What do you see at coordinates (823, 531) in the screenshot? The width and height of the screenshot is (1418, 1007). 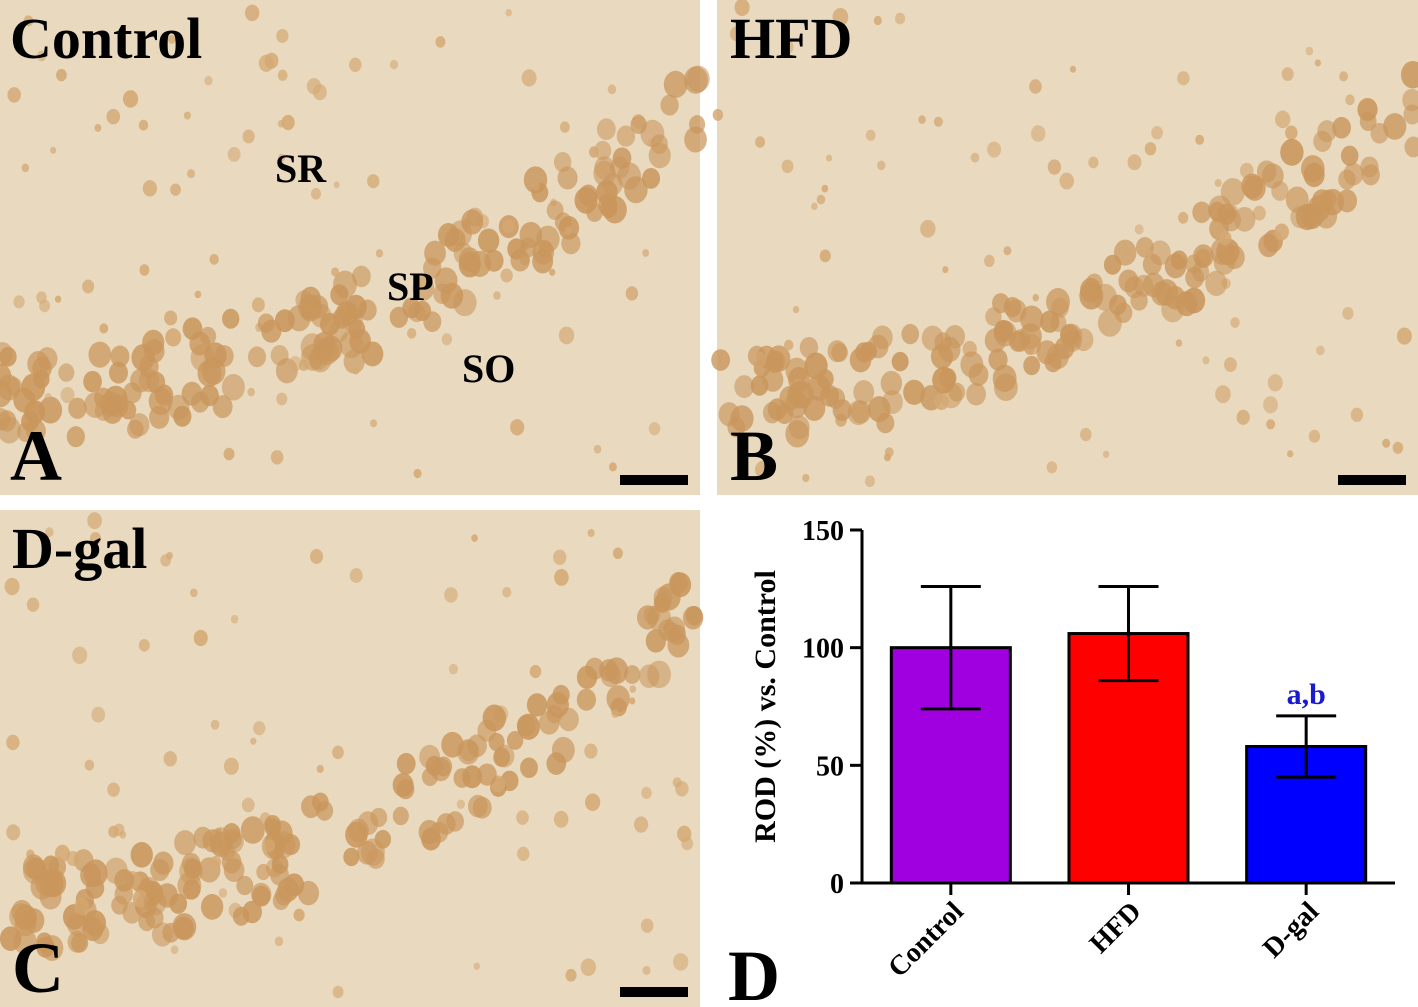 I see `y-tick-label: 150` at bounding box center [823, 531].